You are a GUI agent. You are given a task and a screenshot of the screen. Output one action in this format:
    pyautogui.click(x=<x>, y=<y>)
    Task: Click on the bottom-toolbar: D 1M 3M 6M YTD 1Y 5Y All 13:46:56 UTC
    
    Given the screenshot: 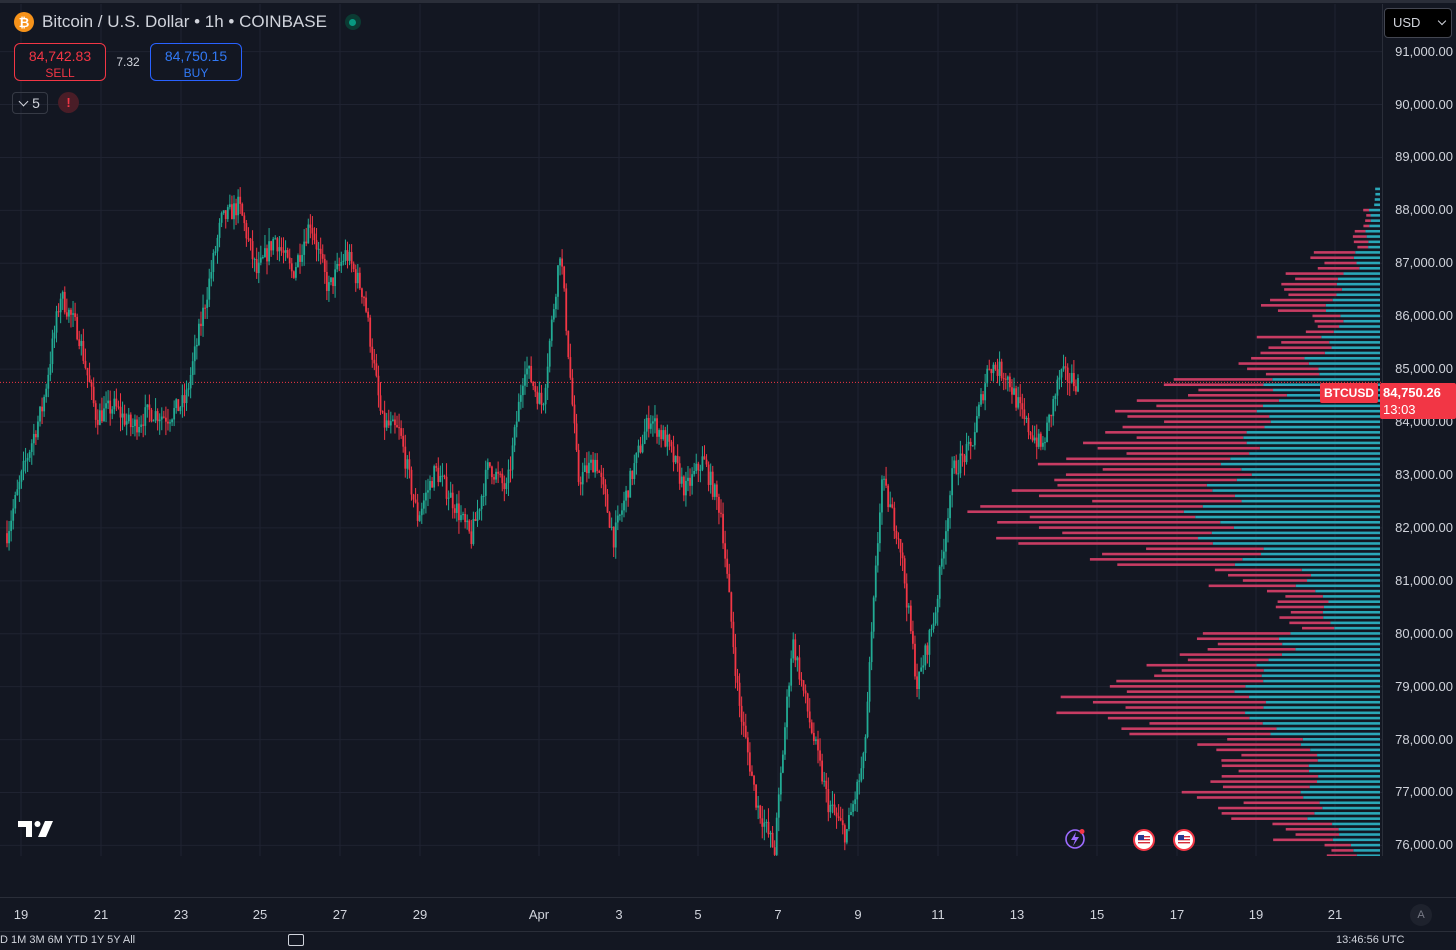 What is the action you would take?
    pyautogui.click(x=728, y=940)
    